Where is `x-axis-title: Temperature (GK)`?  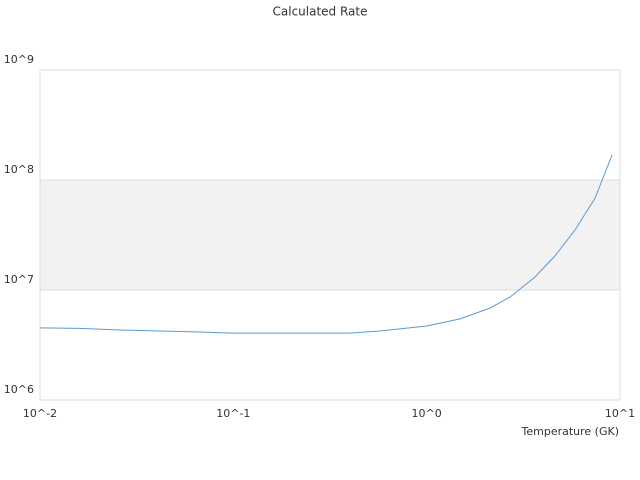 x-axis-title: Temperature (GK) is located at coordinates (570, 431).